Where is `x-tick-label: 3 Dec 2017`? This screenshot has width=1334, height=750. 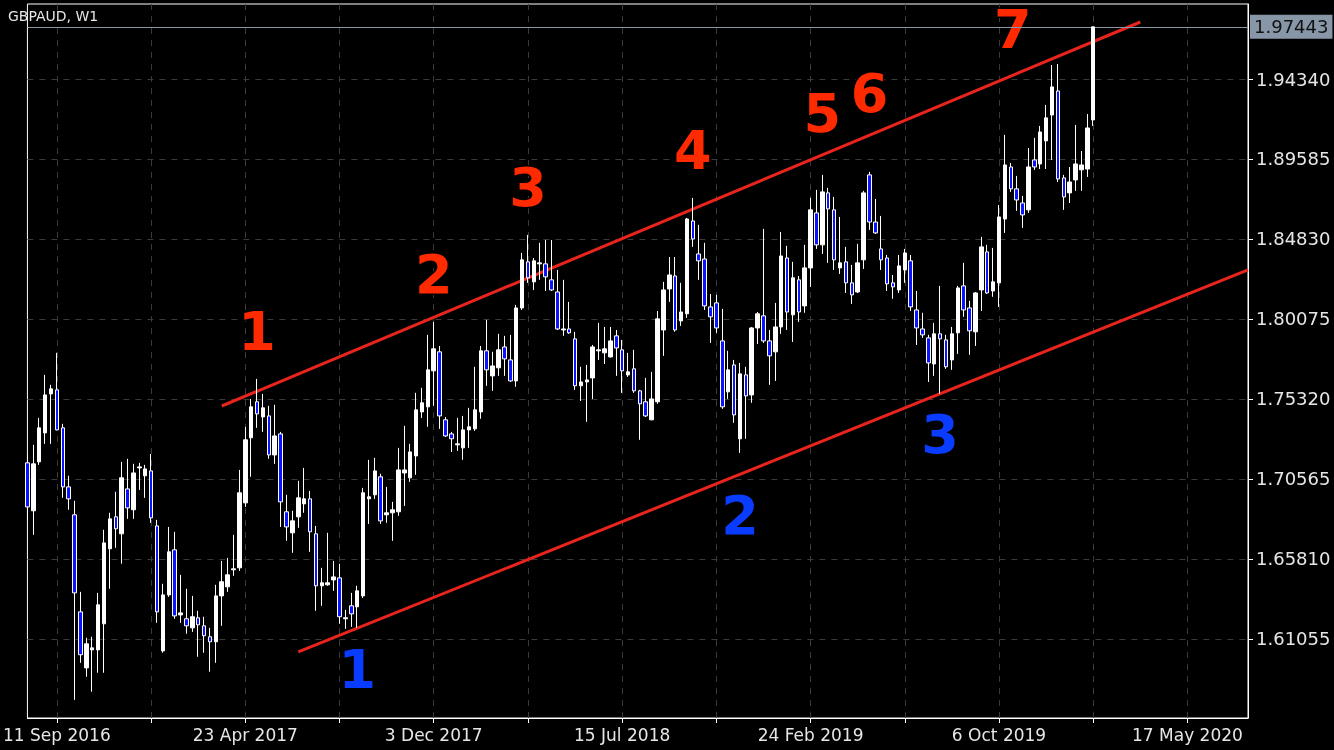
x-tick-label: 3 Dec 2017 is located at coordinates (433, 734).